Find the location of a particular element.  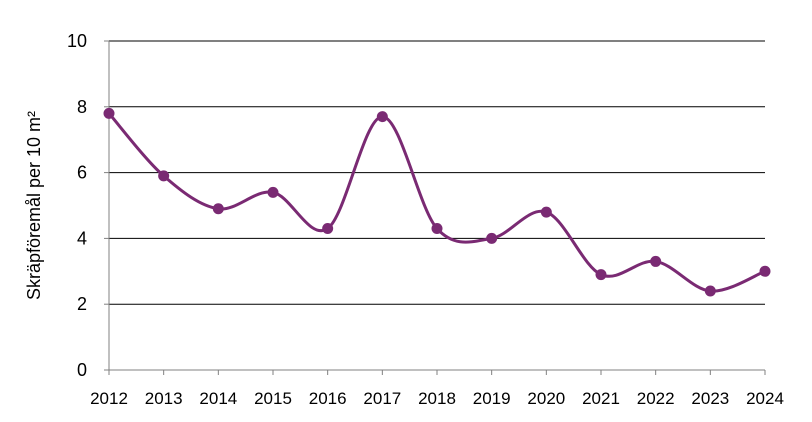

y-axis-label: Skräpföremål per 10 m² is located at coordinates (34, 205).